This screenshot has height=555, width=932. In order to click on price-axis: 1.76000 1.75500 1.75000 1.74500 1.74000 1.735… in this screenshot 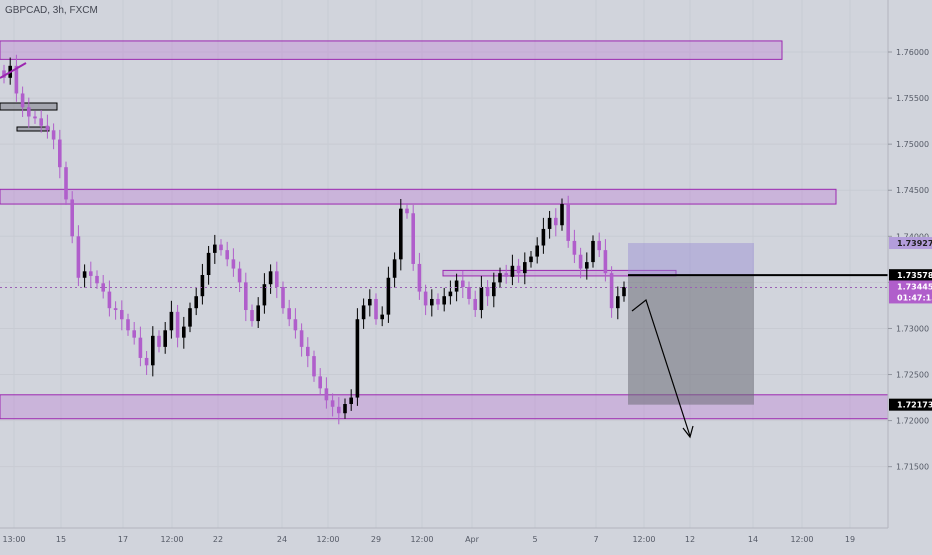, I will do `click(908, 260)`.